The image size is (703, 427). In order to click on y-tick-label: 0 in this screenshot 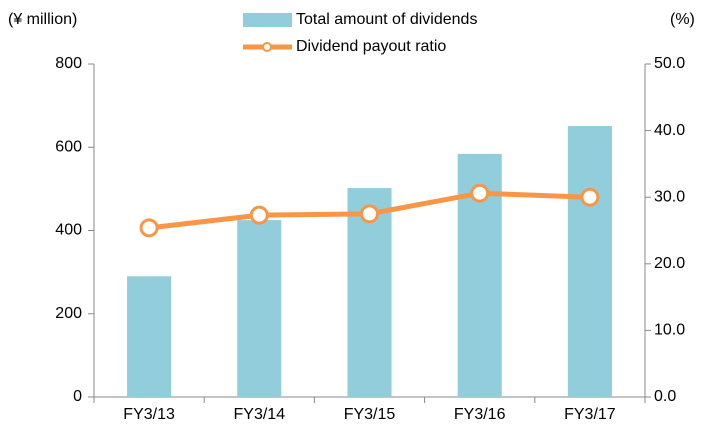, I will do `click(77, 396)`.